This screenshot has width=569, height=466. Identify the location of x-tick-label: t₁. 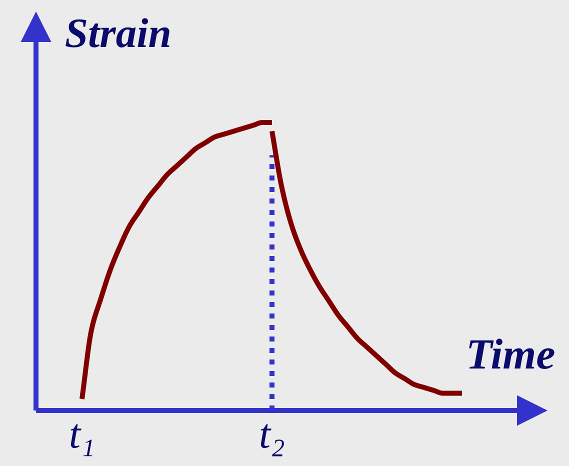
(81, 440).